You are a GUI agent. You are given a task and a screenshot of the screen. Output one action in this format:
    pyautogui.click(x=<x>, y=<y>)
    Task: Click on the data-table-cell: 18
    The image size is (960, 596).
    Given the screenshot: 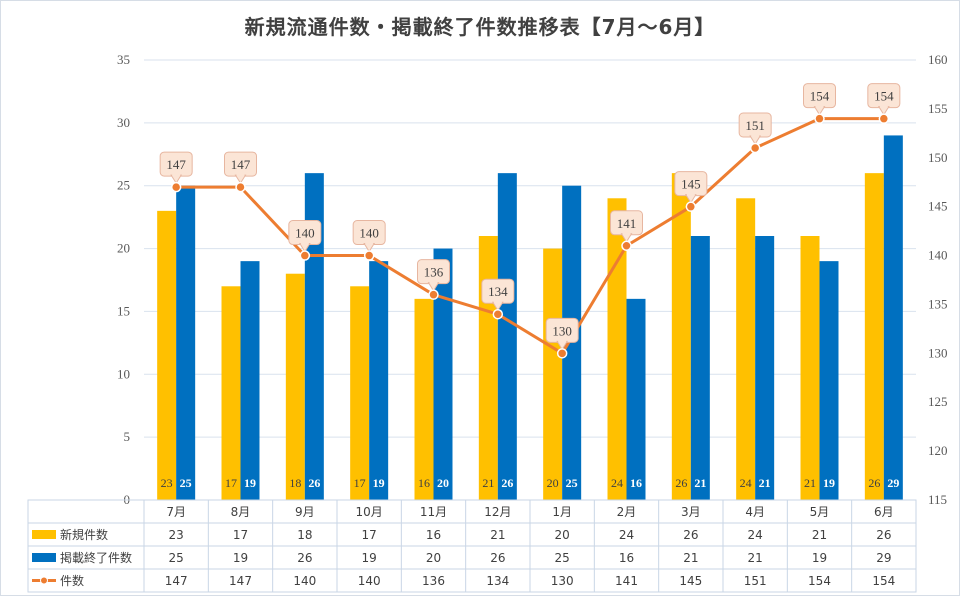 What is the action you would take?
    pyautogui.click(x=304, y=535)
    